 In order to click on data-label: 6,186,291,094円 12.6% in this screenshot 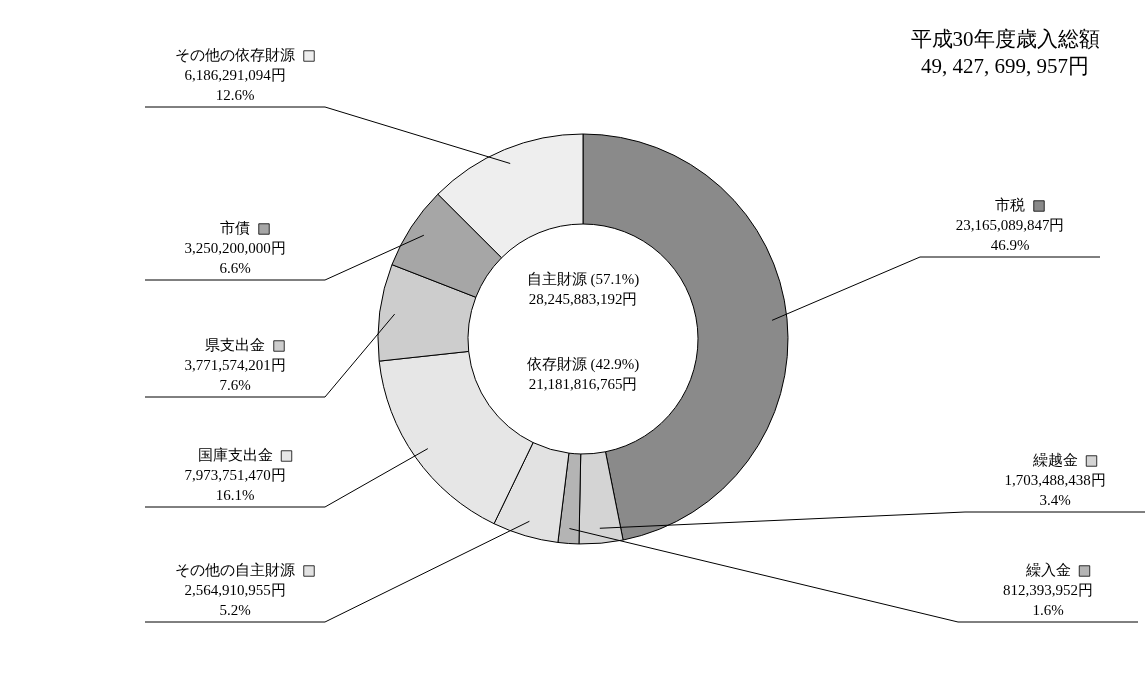, I will do `click(235, 85)`.